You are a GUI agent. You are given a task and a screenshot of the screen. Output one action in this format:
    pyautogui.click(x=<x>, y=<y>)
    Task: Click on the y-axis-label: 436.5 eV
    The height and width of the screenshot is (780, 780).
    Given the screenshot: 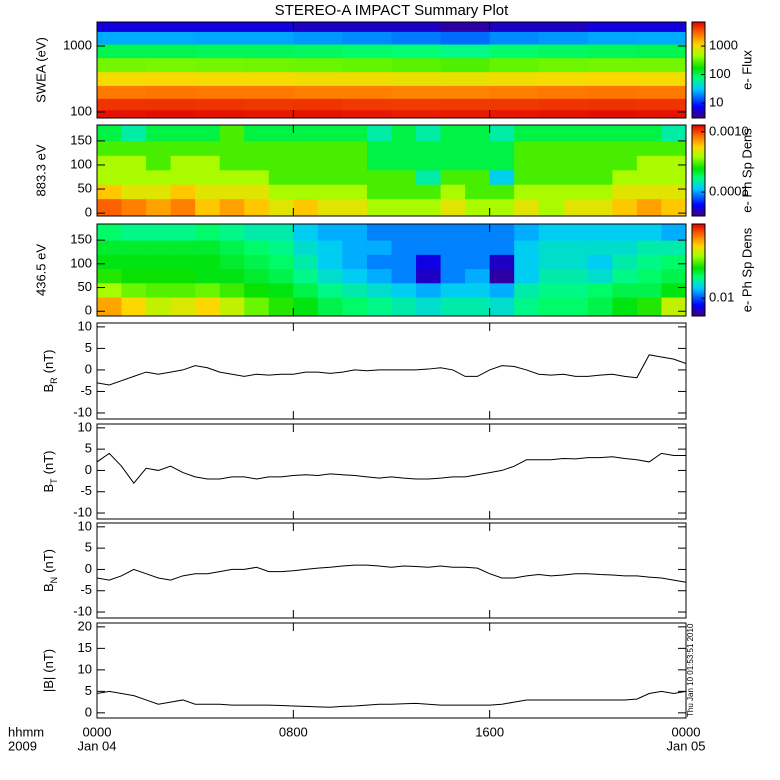 What is the action you would take?
    pyautogui.click(x=40, y=270)
    